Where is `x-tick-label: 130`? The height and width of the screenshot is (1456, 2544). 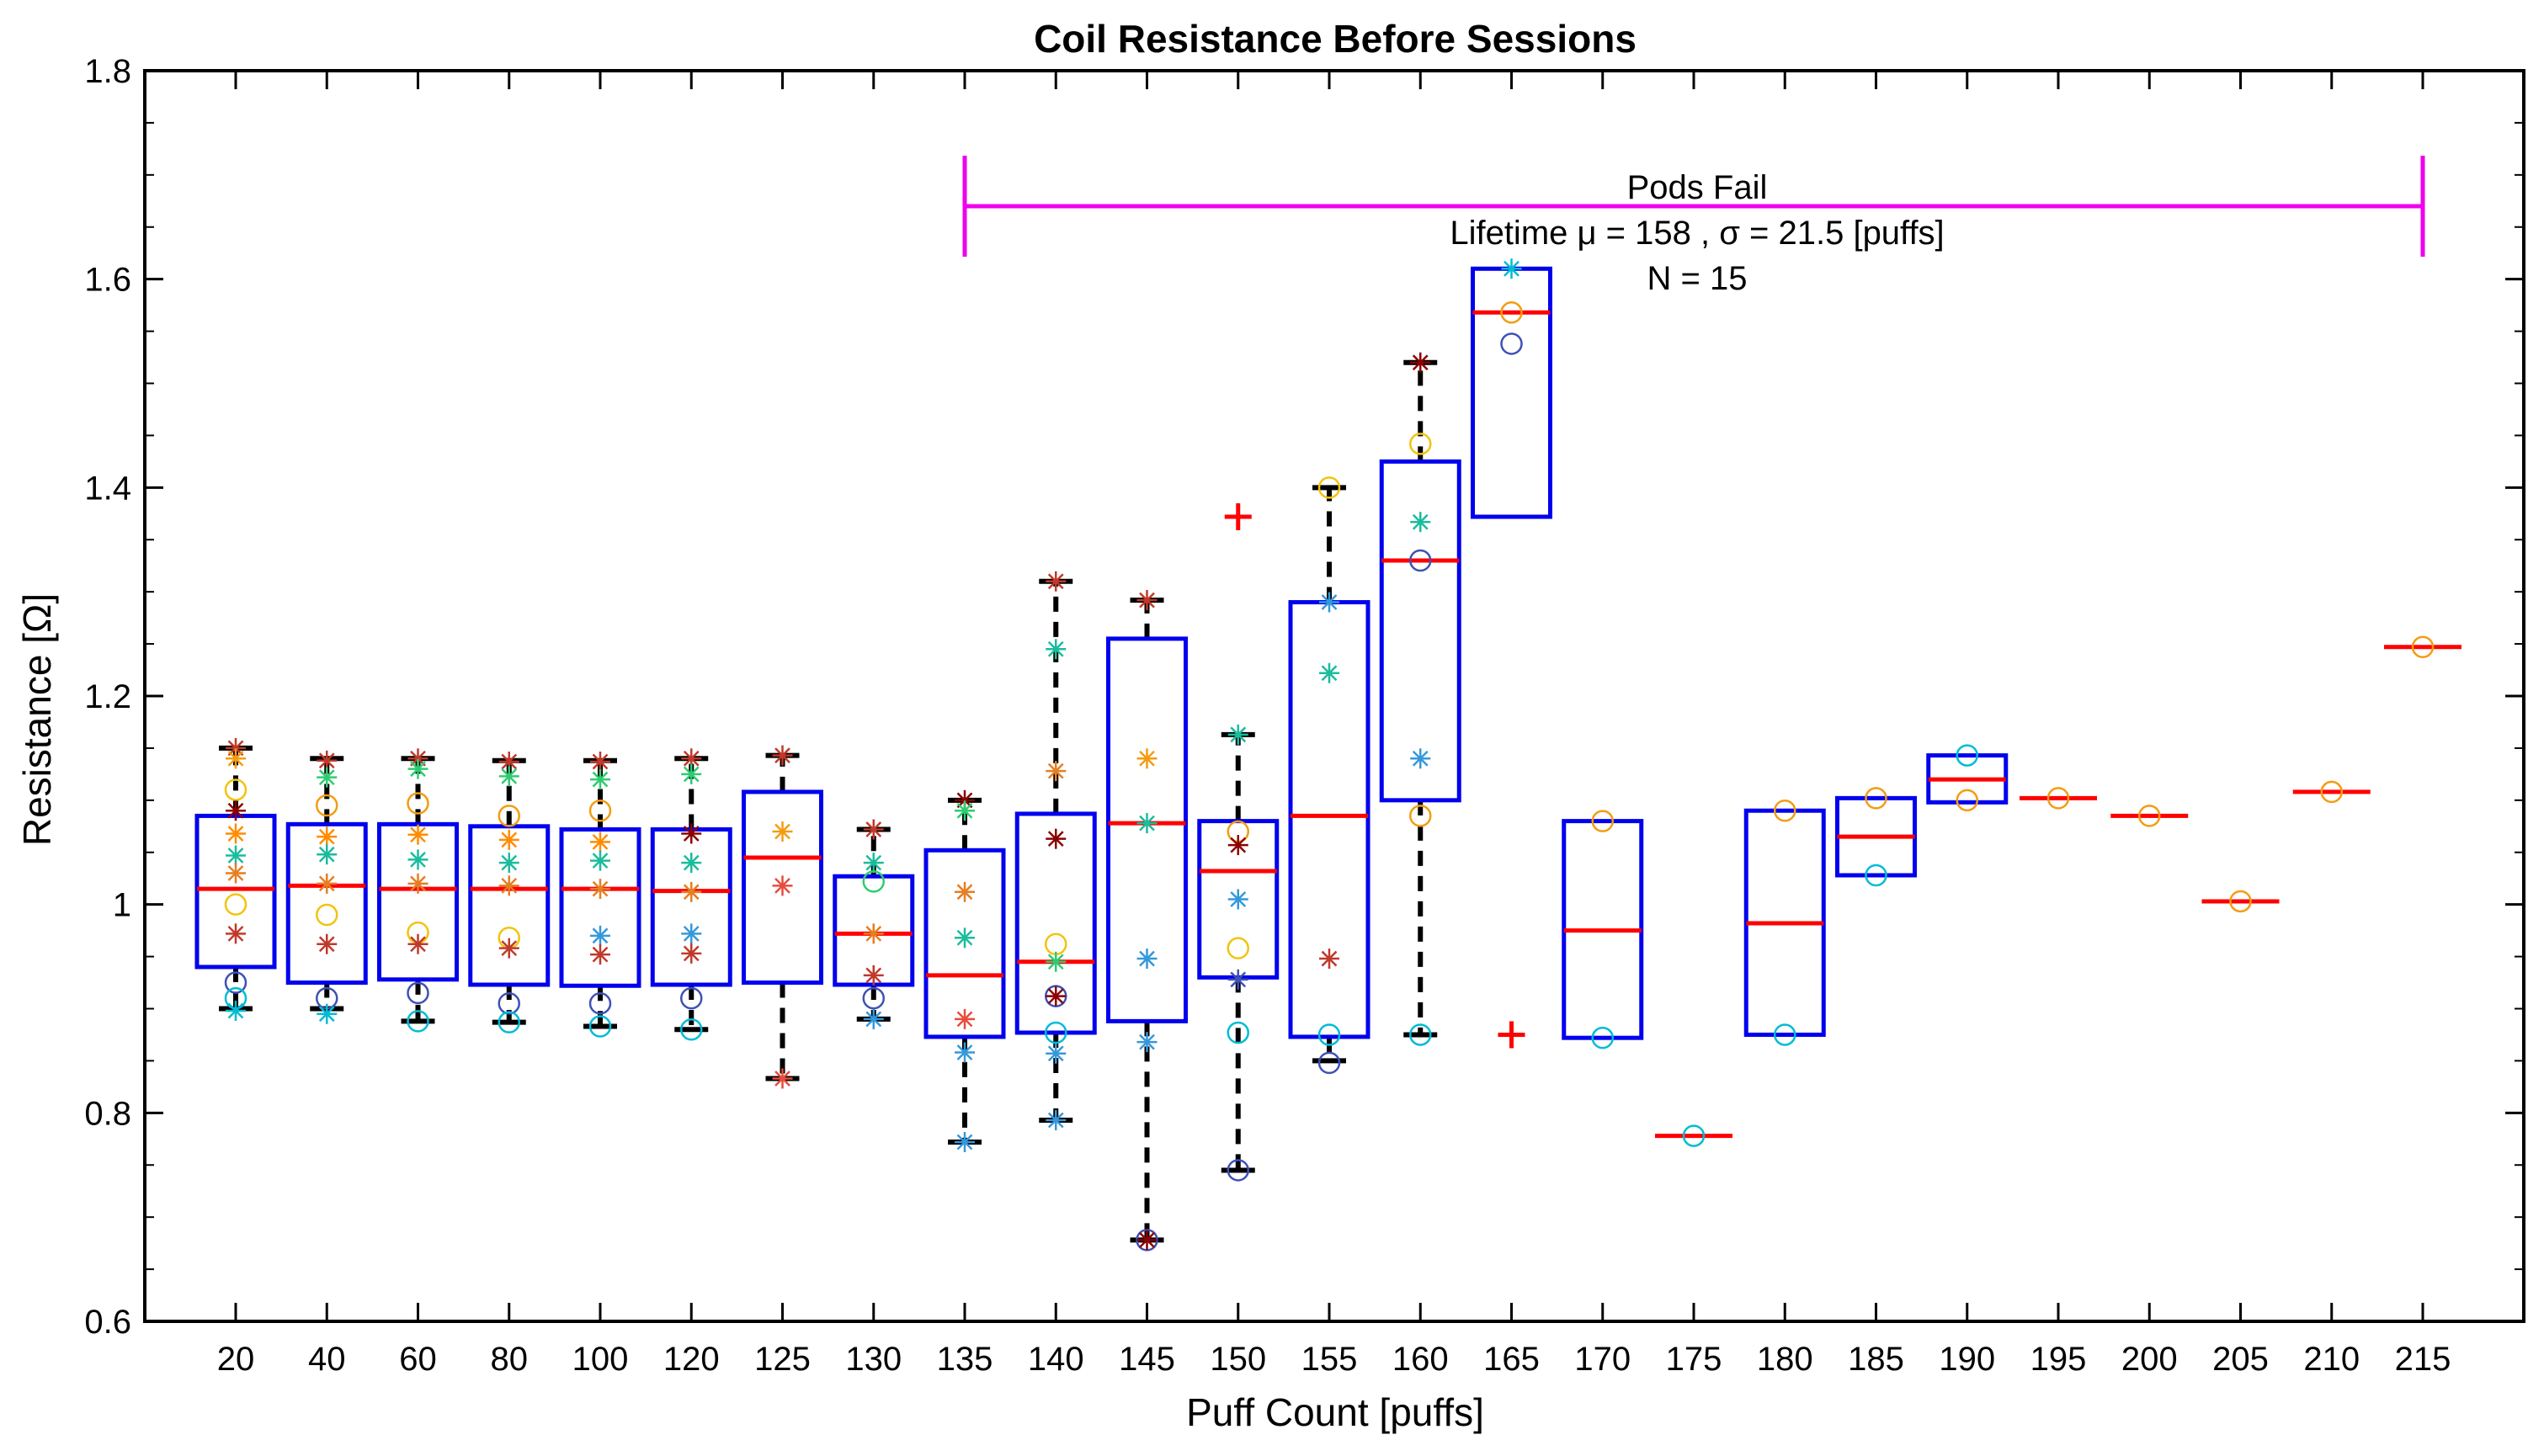
x-tick-label: 130 is located at coordinates (873, 1359).